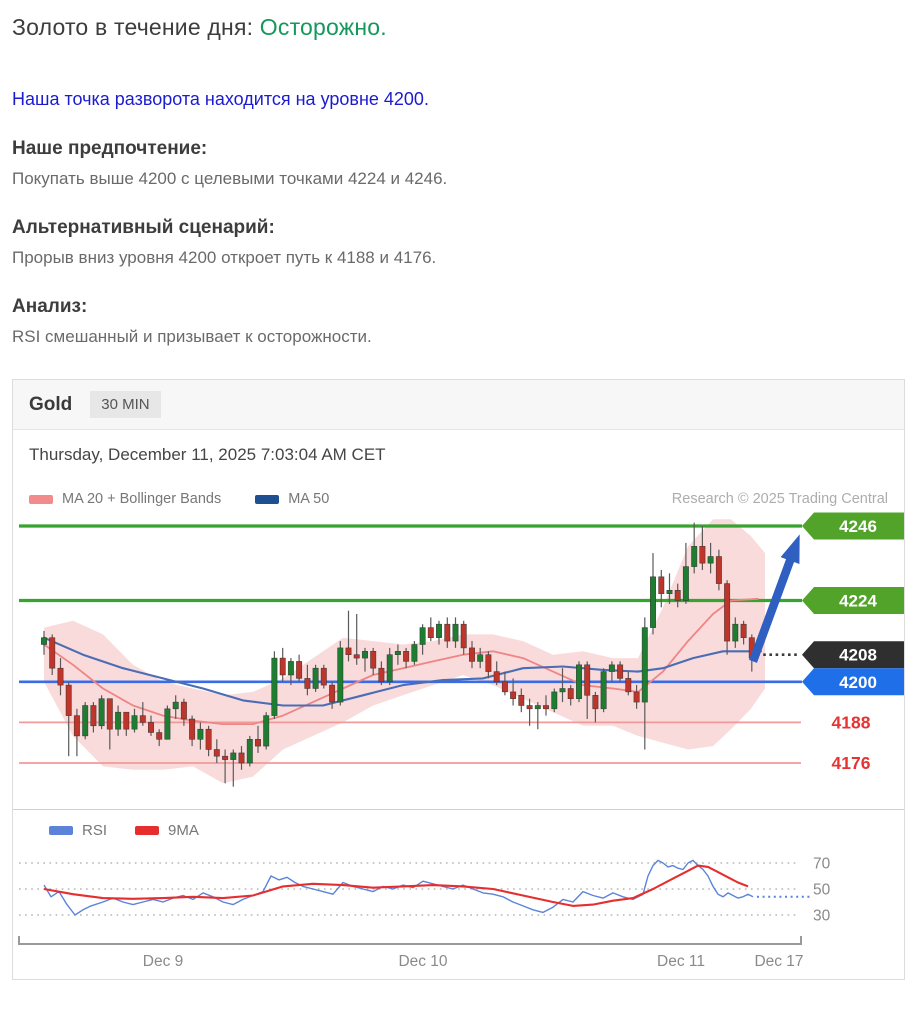 This screenshot has height=1023, width=917. I want to click on page-title-text: Золото в течение дня:, so click(136, 27).